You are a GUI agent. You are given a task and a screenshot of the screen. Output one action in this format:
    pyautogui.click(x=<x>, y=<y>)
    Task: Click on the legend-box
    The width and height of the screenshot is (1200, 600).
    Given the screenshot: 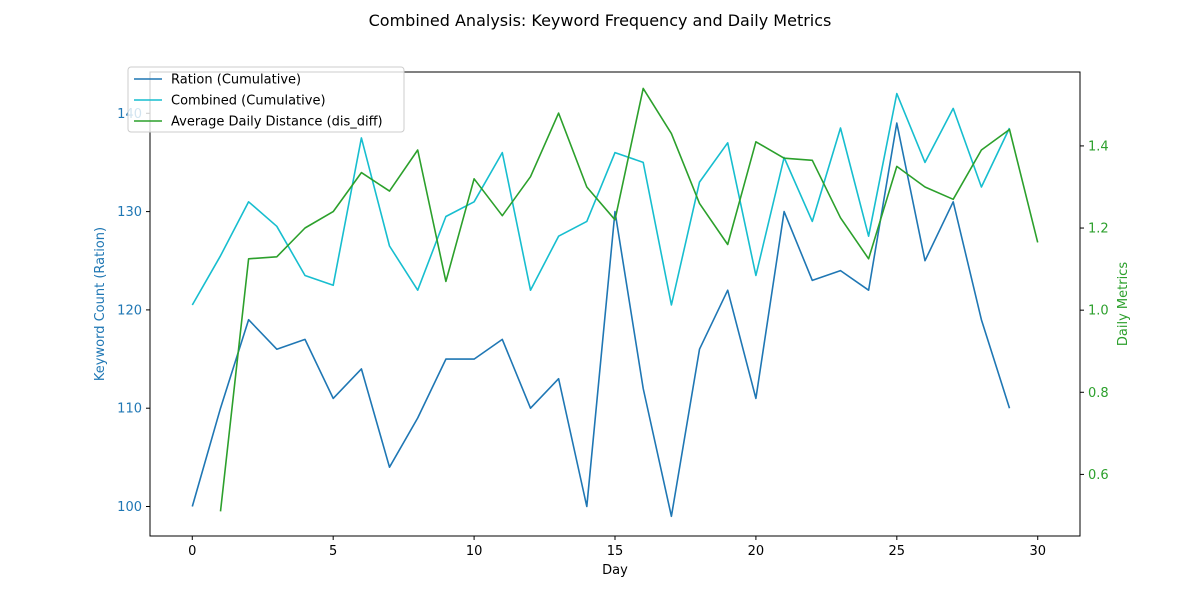 What is the action you would take?
    pyautogui.click(x=266, y=99)
    